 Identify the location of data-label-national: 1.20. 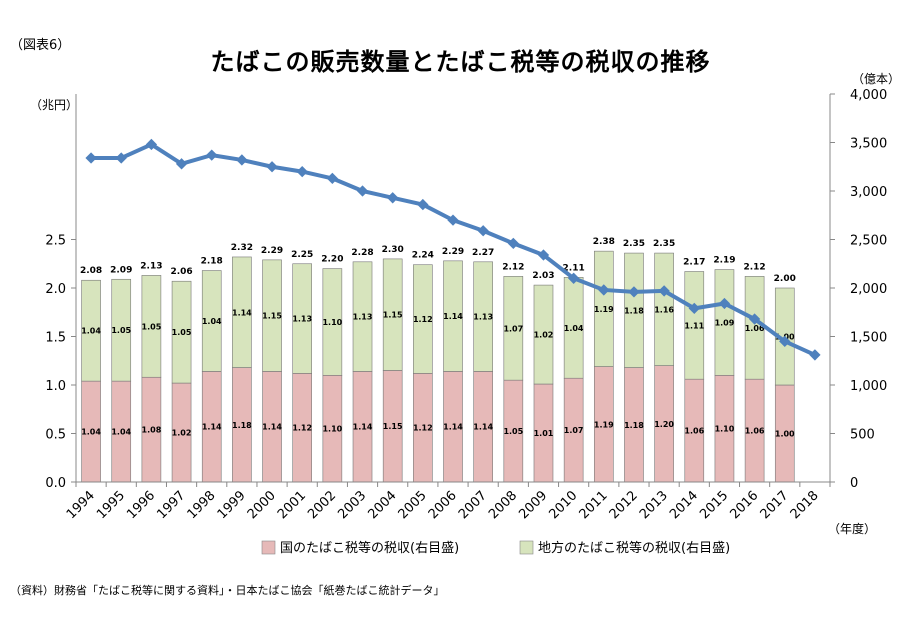
(664, 424).